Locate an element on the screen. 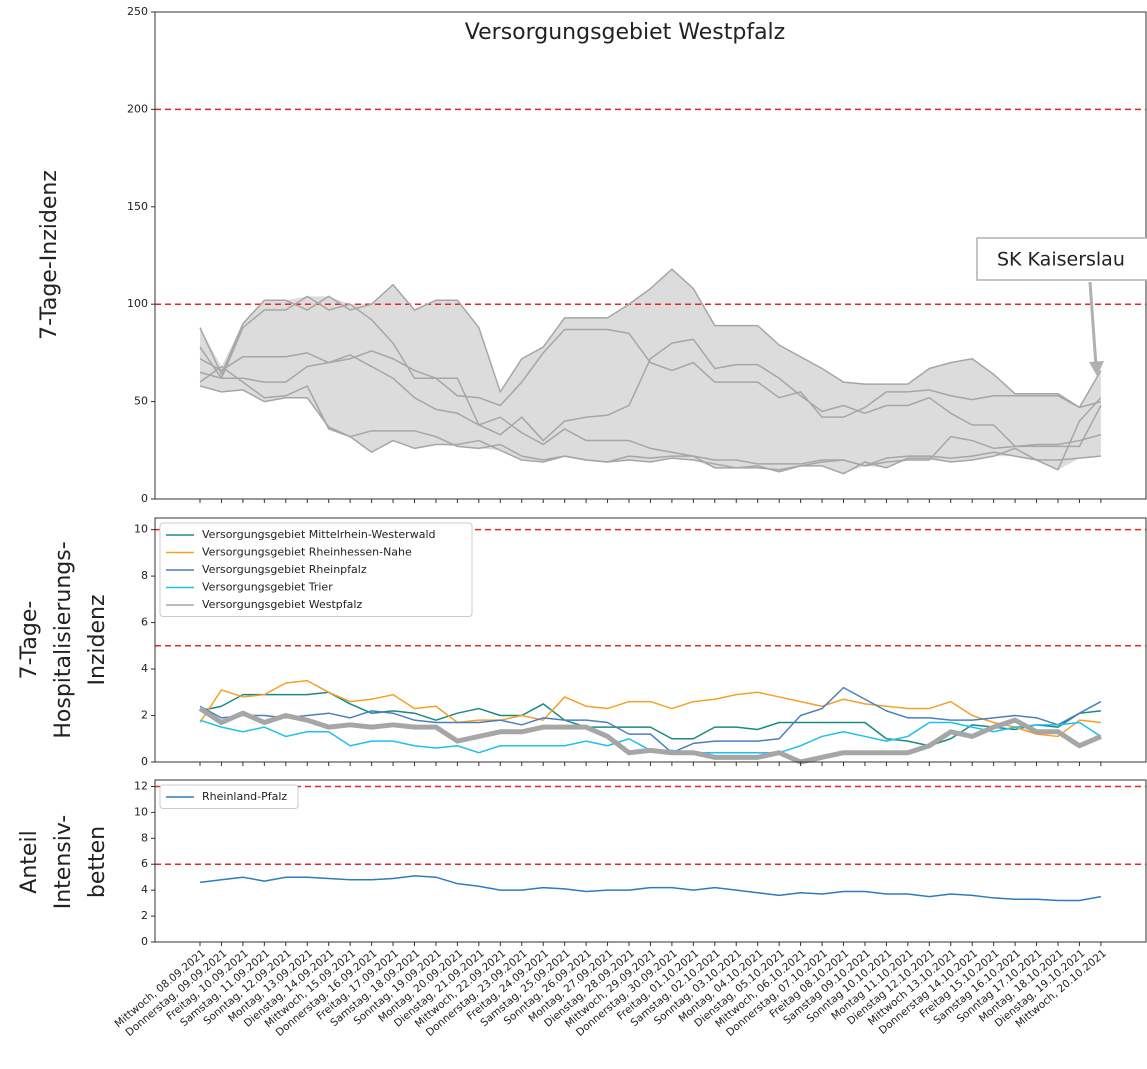 The width and height of the screenshot is (1147, 1069). legend-label: Versorgungsgebiet Mittelrhein-Westerwald is located at coordinates (318, 534).